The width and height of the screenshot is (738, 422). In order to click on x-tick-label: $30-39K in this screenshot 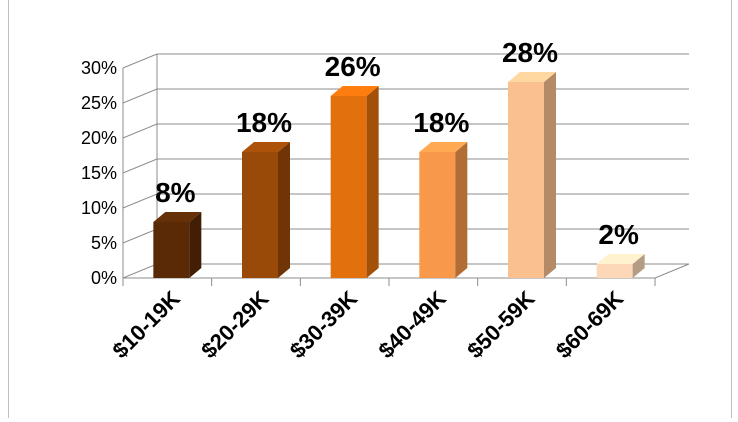, I will do `click(323, 324)`.